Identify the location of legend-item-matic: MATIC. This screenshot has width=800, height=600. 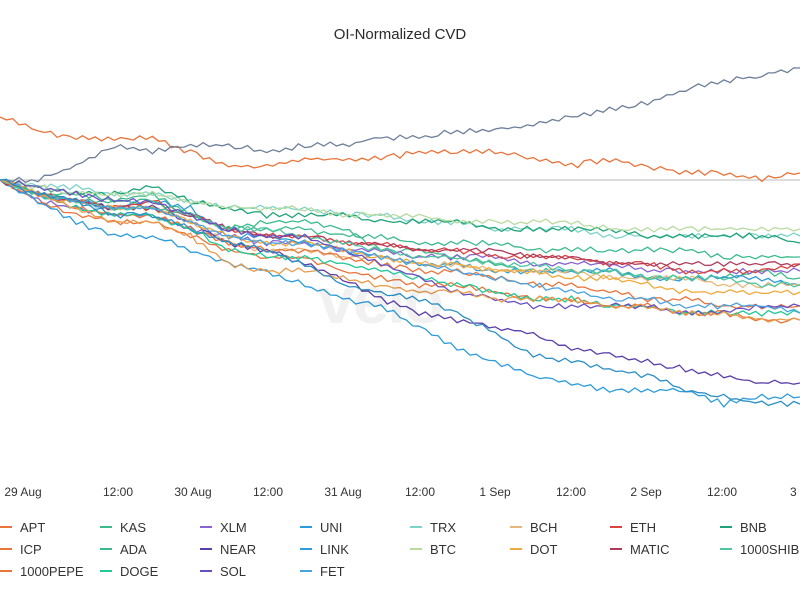
(639, 549).